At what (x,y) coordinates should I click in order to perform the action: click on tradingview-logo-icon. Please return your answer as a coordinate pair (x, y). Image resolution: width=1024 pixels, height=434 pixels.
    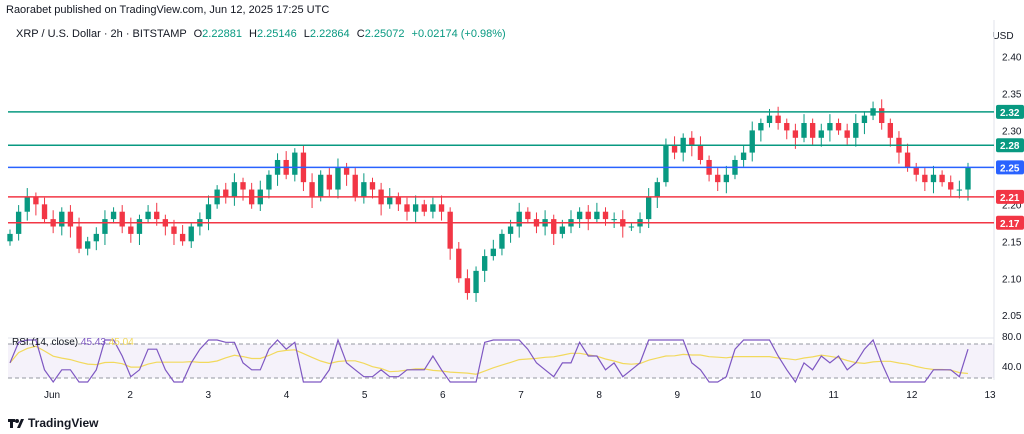
    Looking at the image, I should click on (16, 423).